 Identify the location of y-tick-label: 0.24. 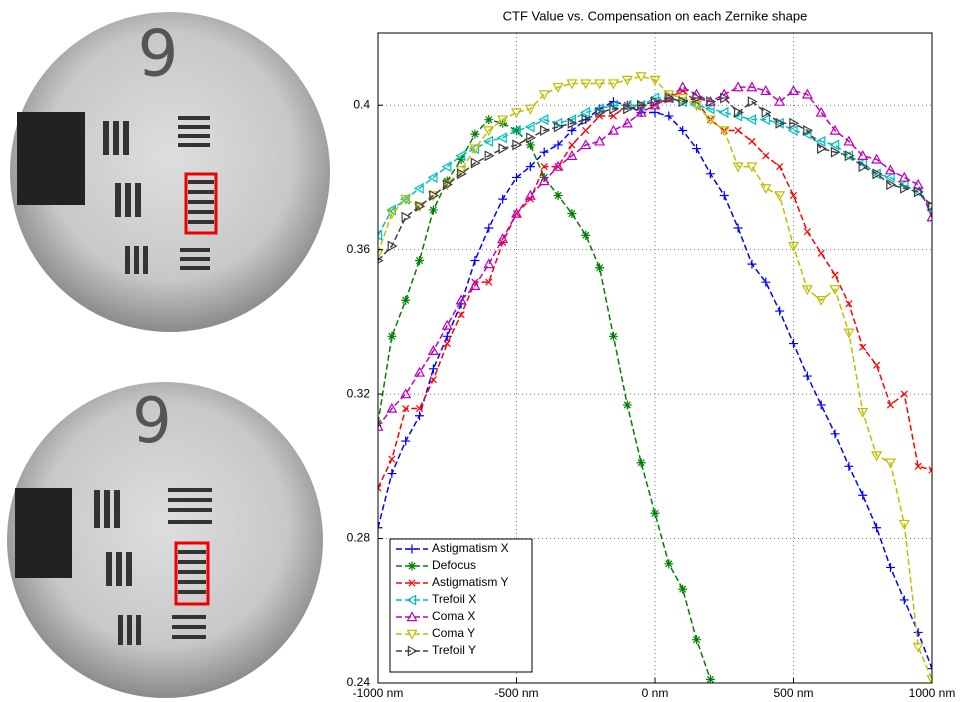
(359, 682).